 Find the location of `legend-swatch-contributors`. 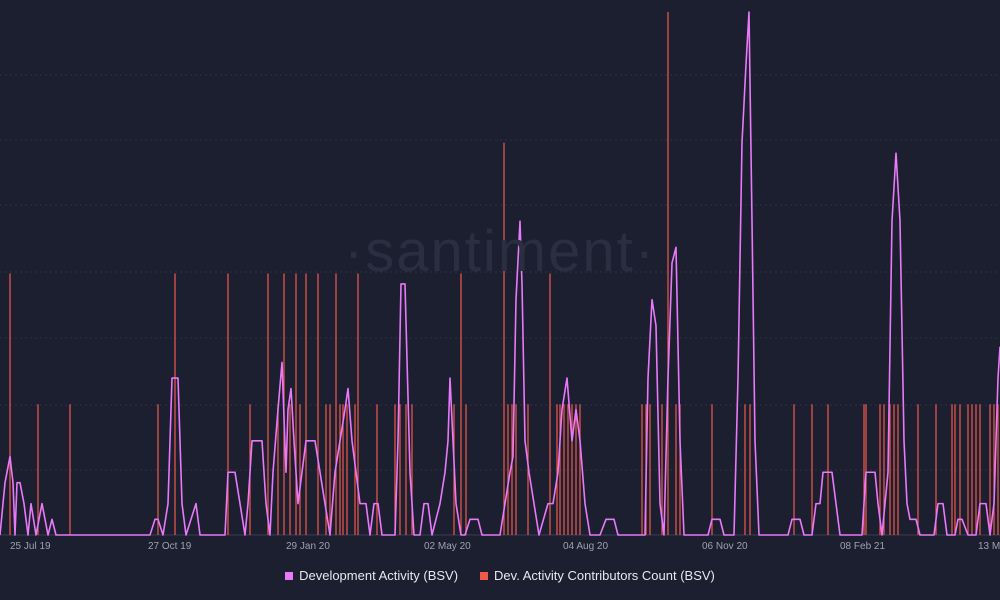

legend-swatch-contributors is located at coordinates (484, 575).